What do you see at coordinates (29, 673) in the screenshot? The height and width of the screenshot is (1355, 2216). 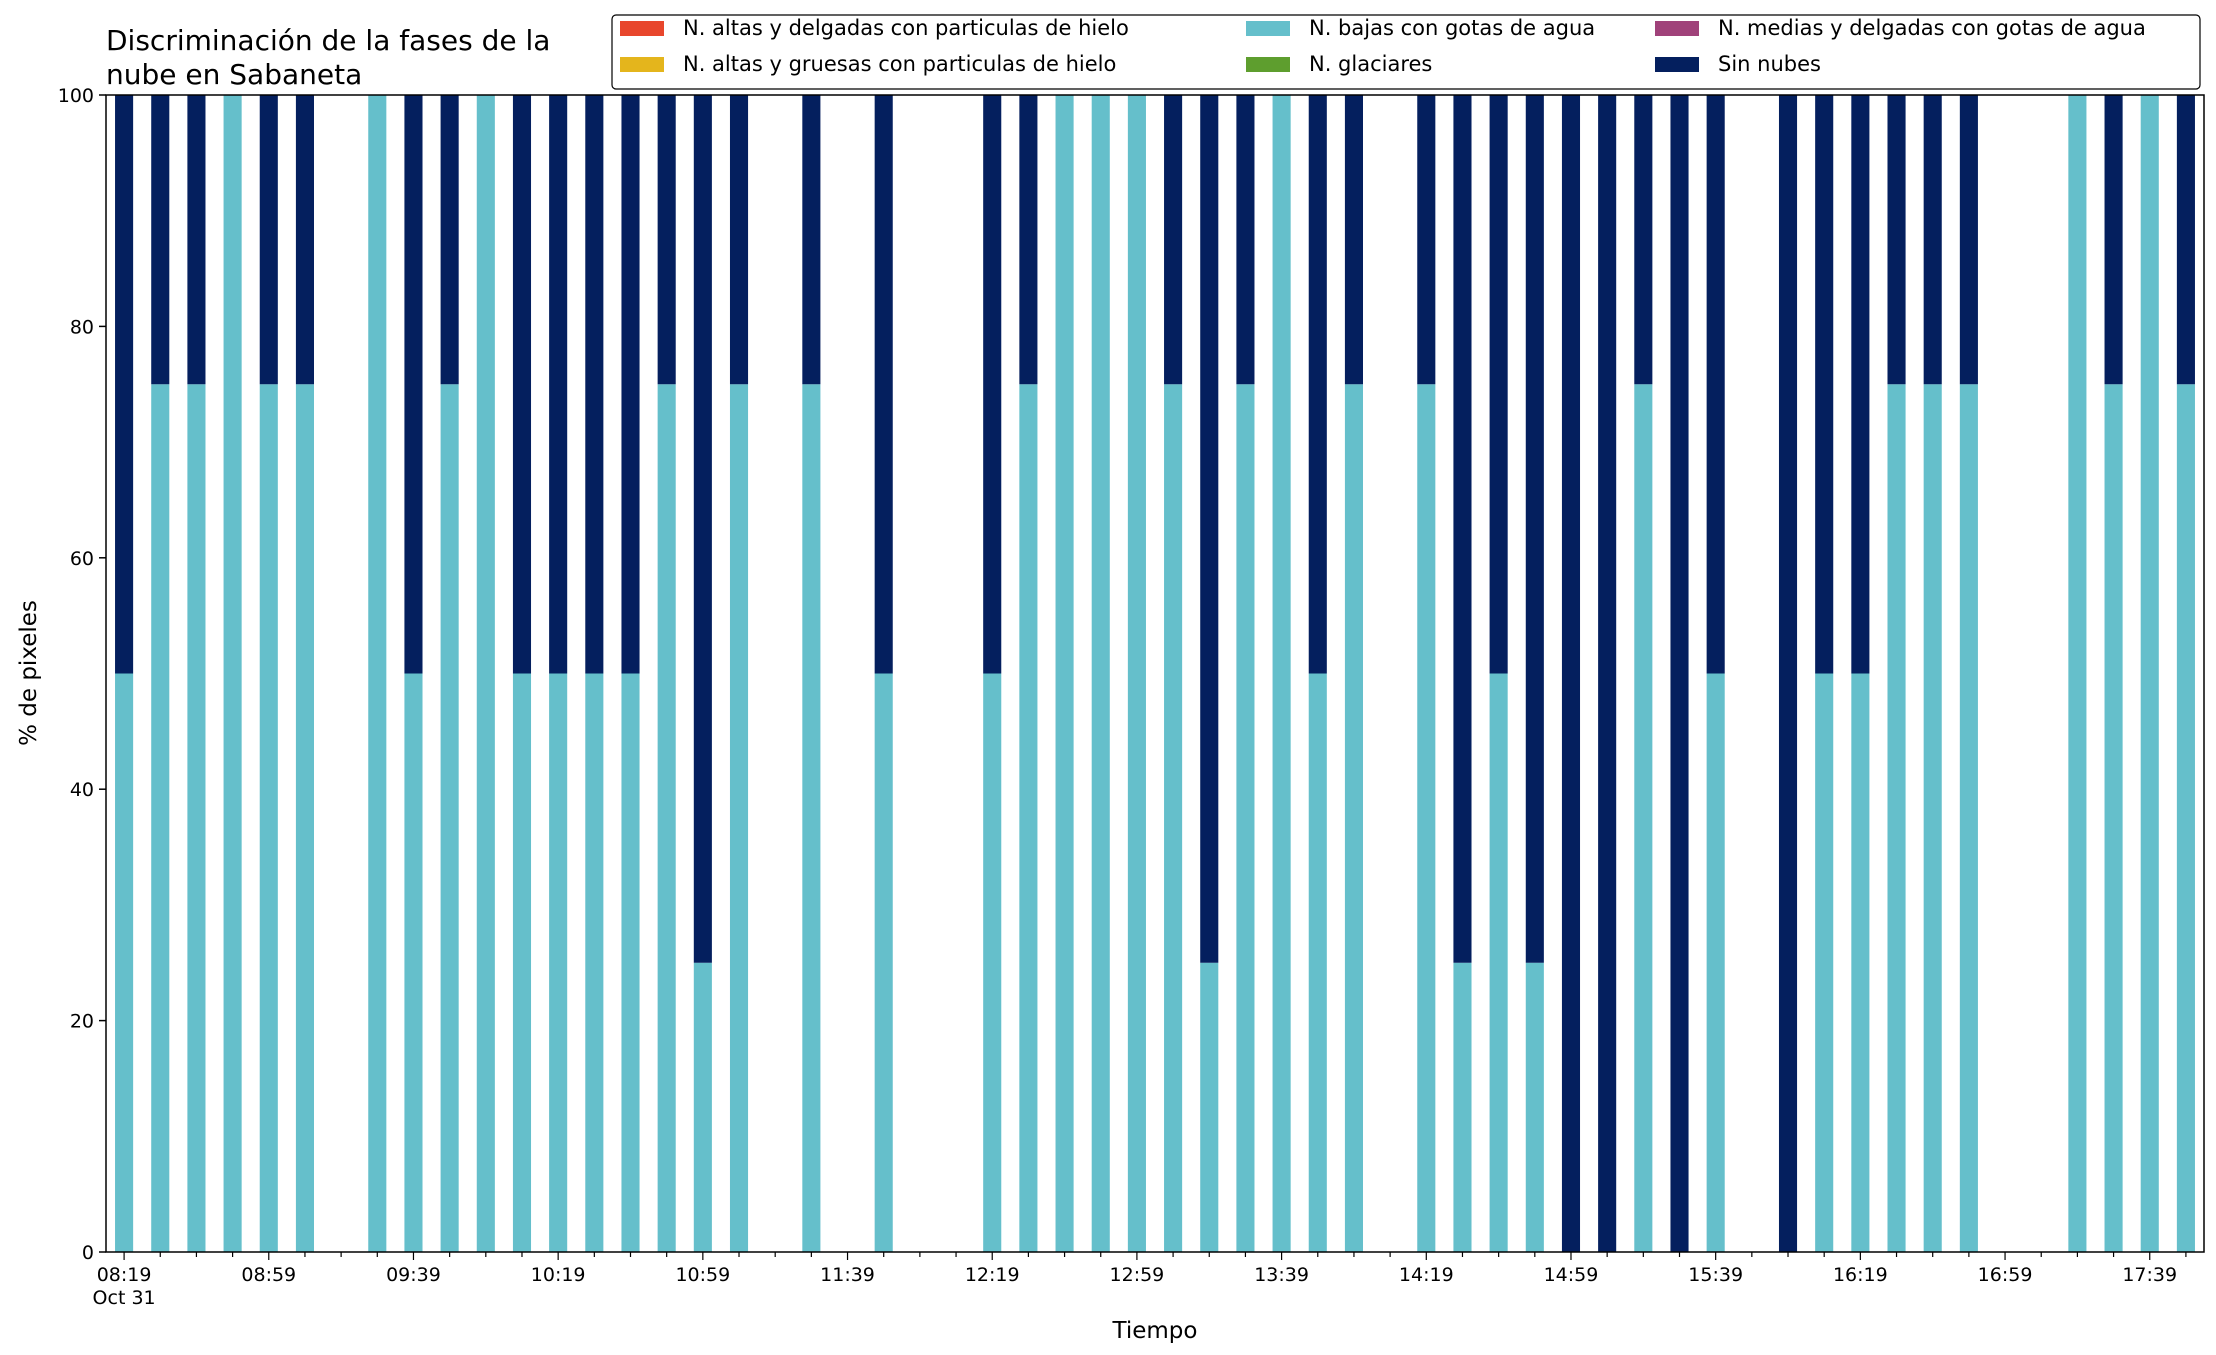 I see `y-axis-label: % de pixeles` at bounding box center [29, 673].